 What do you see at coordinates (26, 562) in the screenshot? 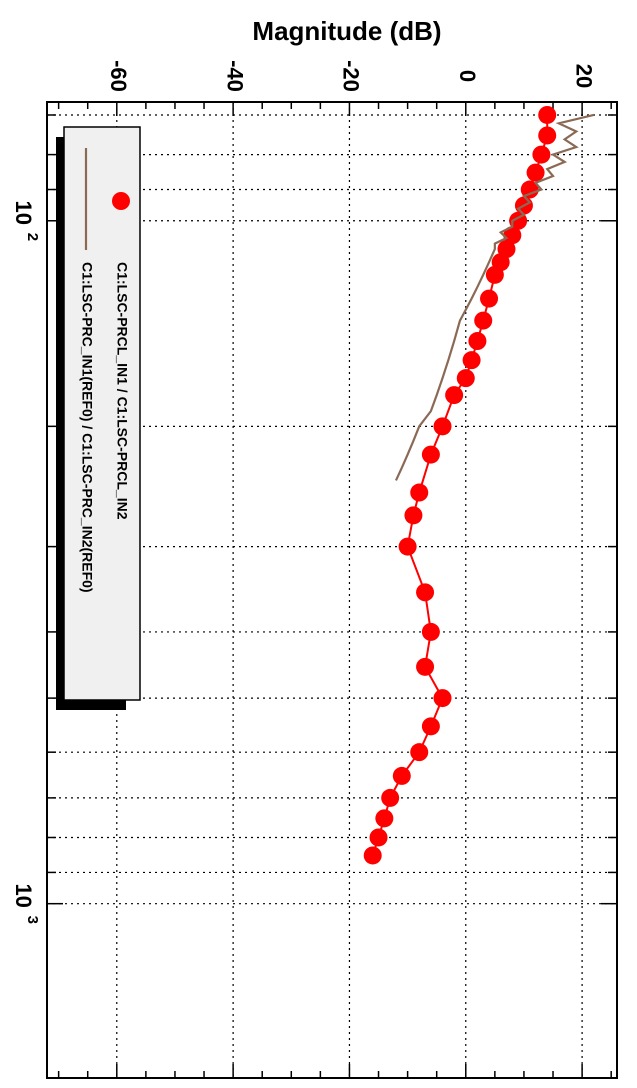
I see `x-tick-labels: 10 2 10 3` at bounding box center [26, 562].